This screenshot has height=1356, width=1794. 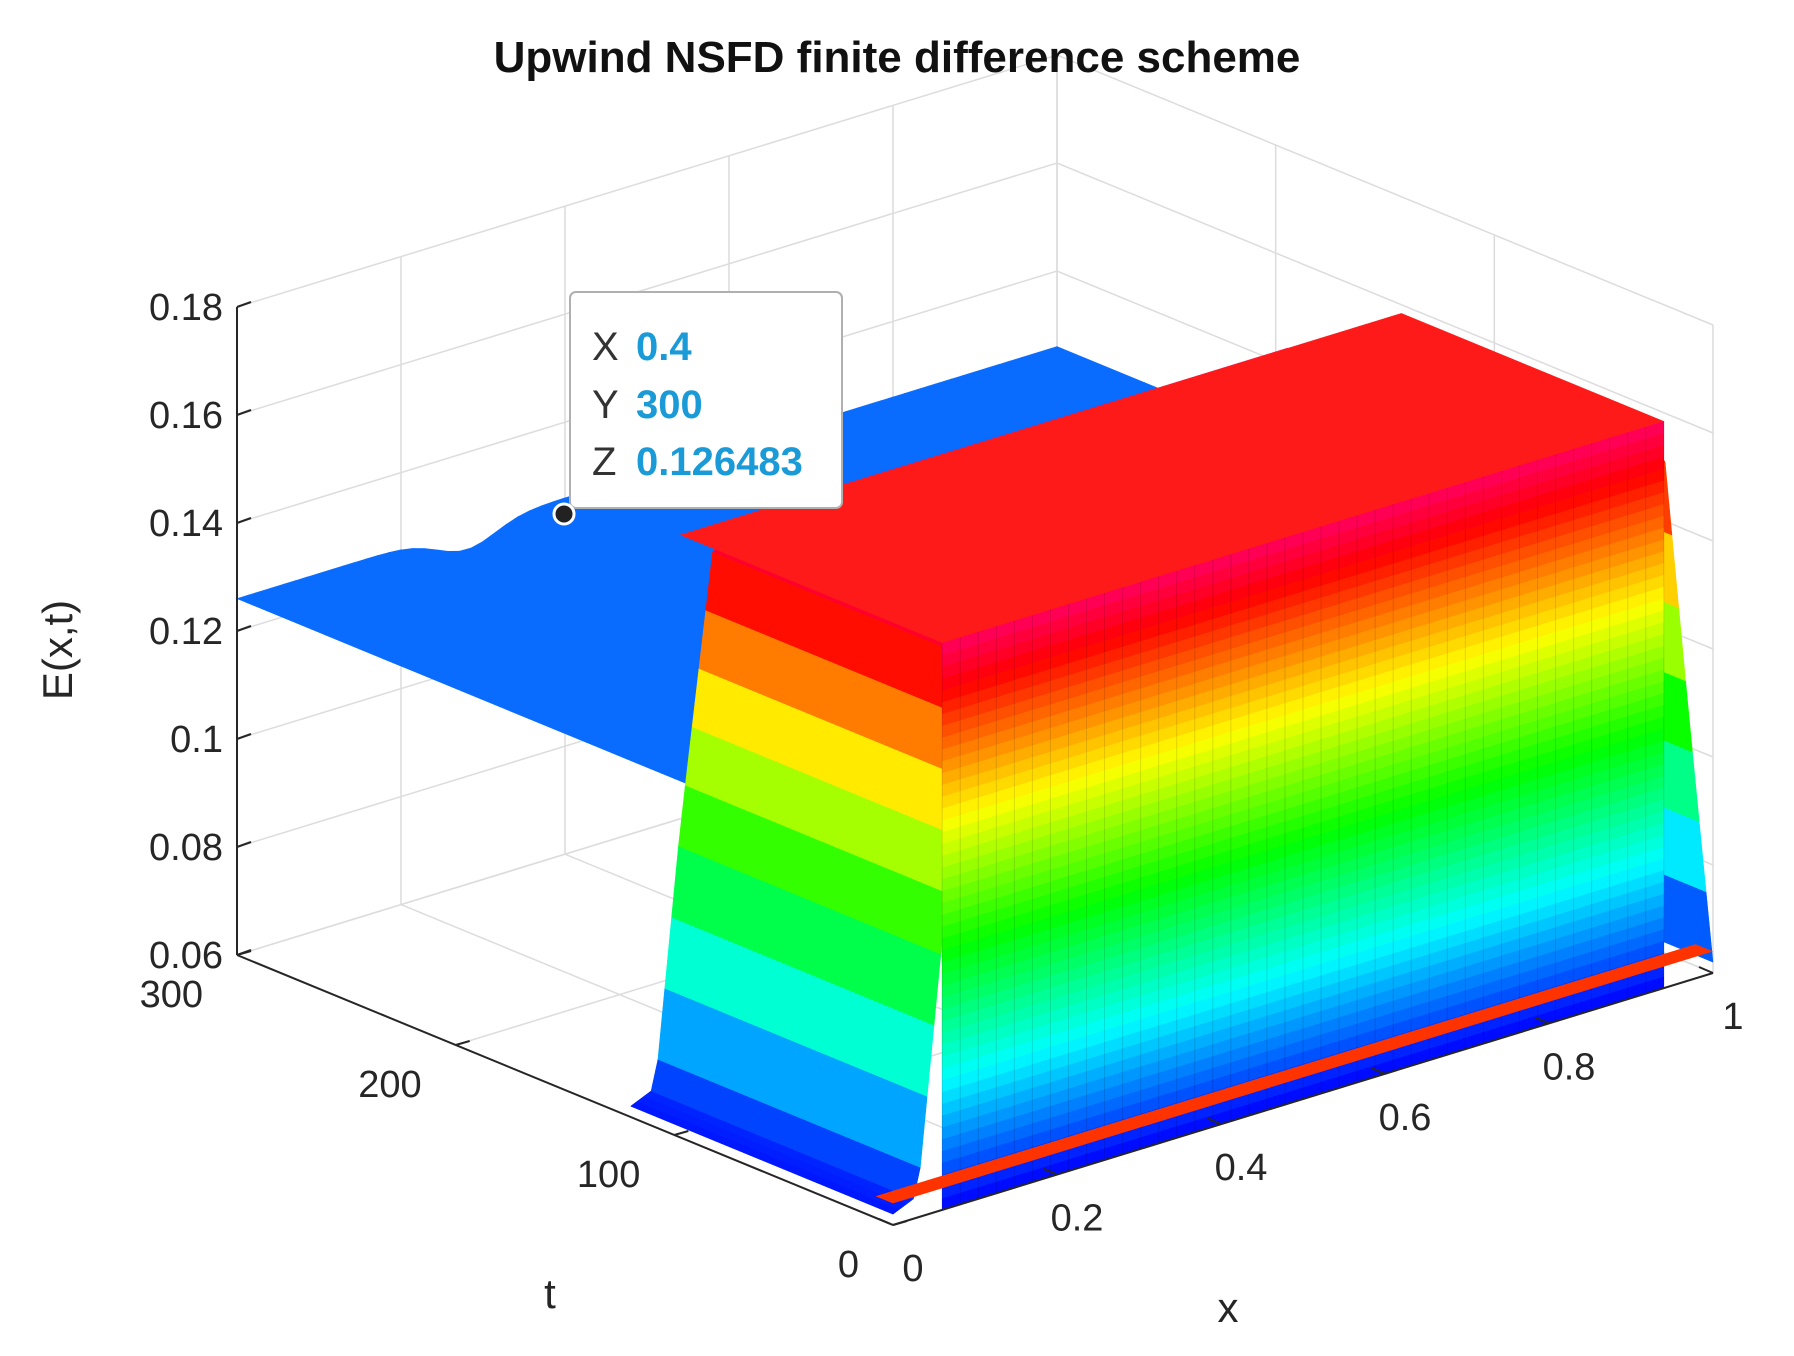 What do you see at coordinates (669, 405) in the screenshot?
I see `datatip-y-value: 300` at bounding box center [669, 405].